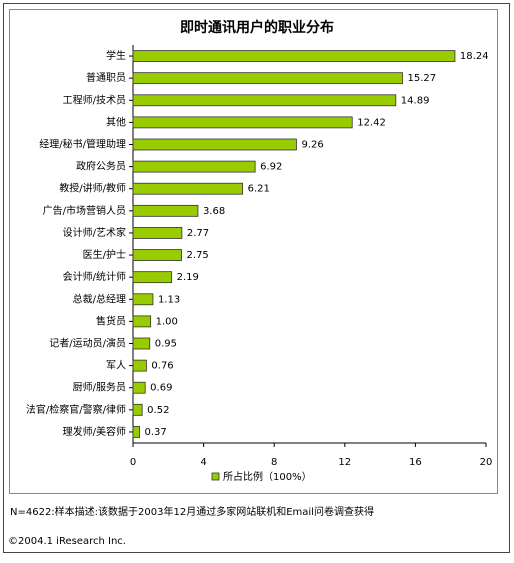  What do you see at coordinates (215, 476) in the screenshot?
I see `legend-swatch` at bounding box center [215, 476].